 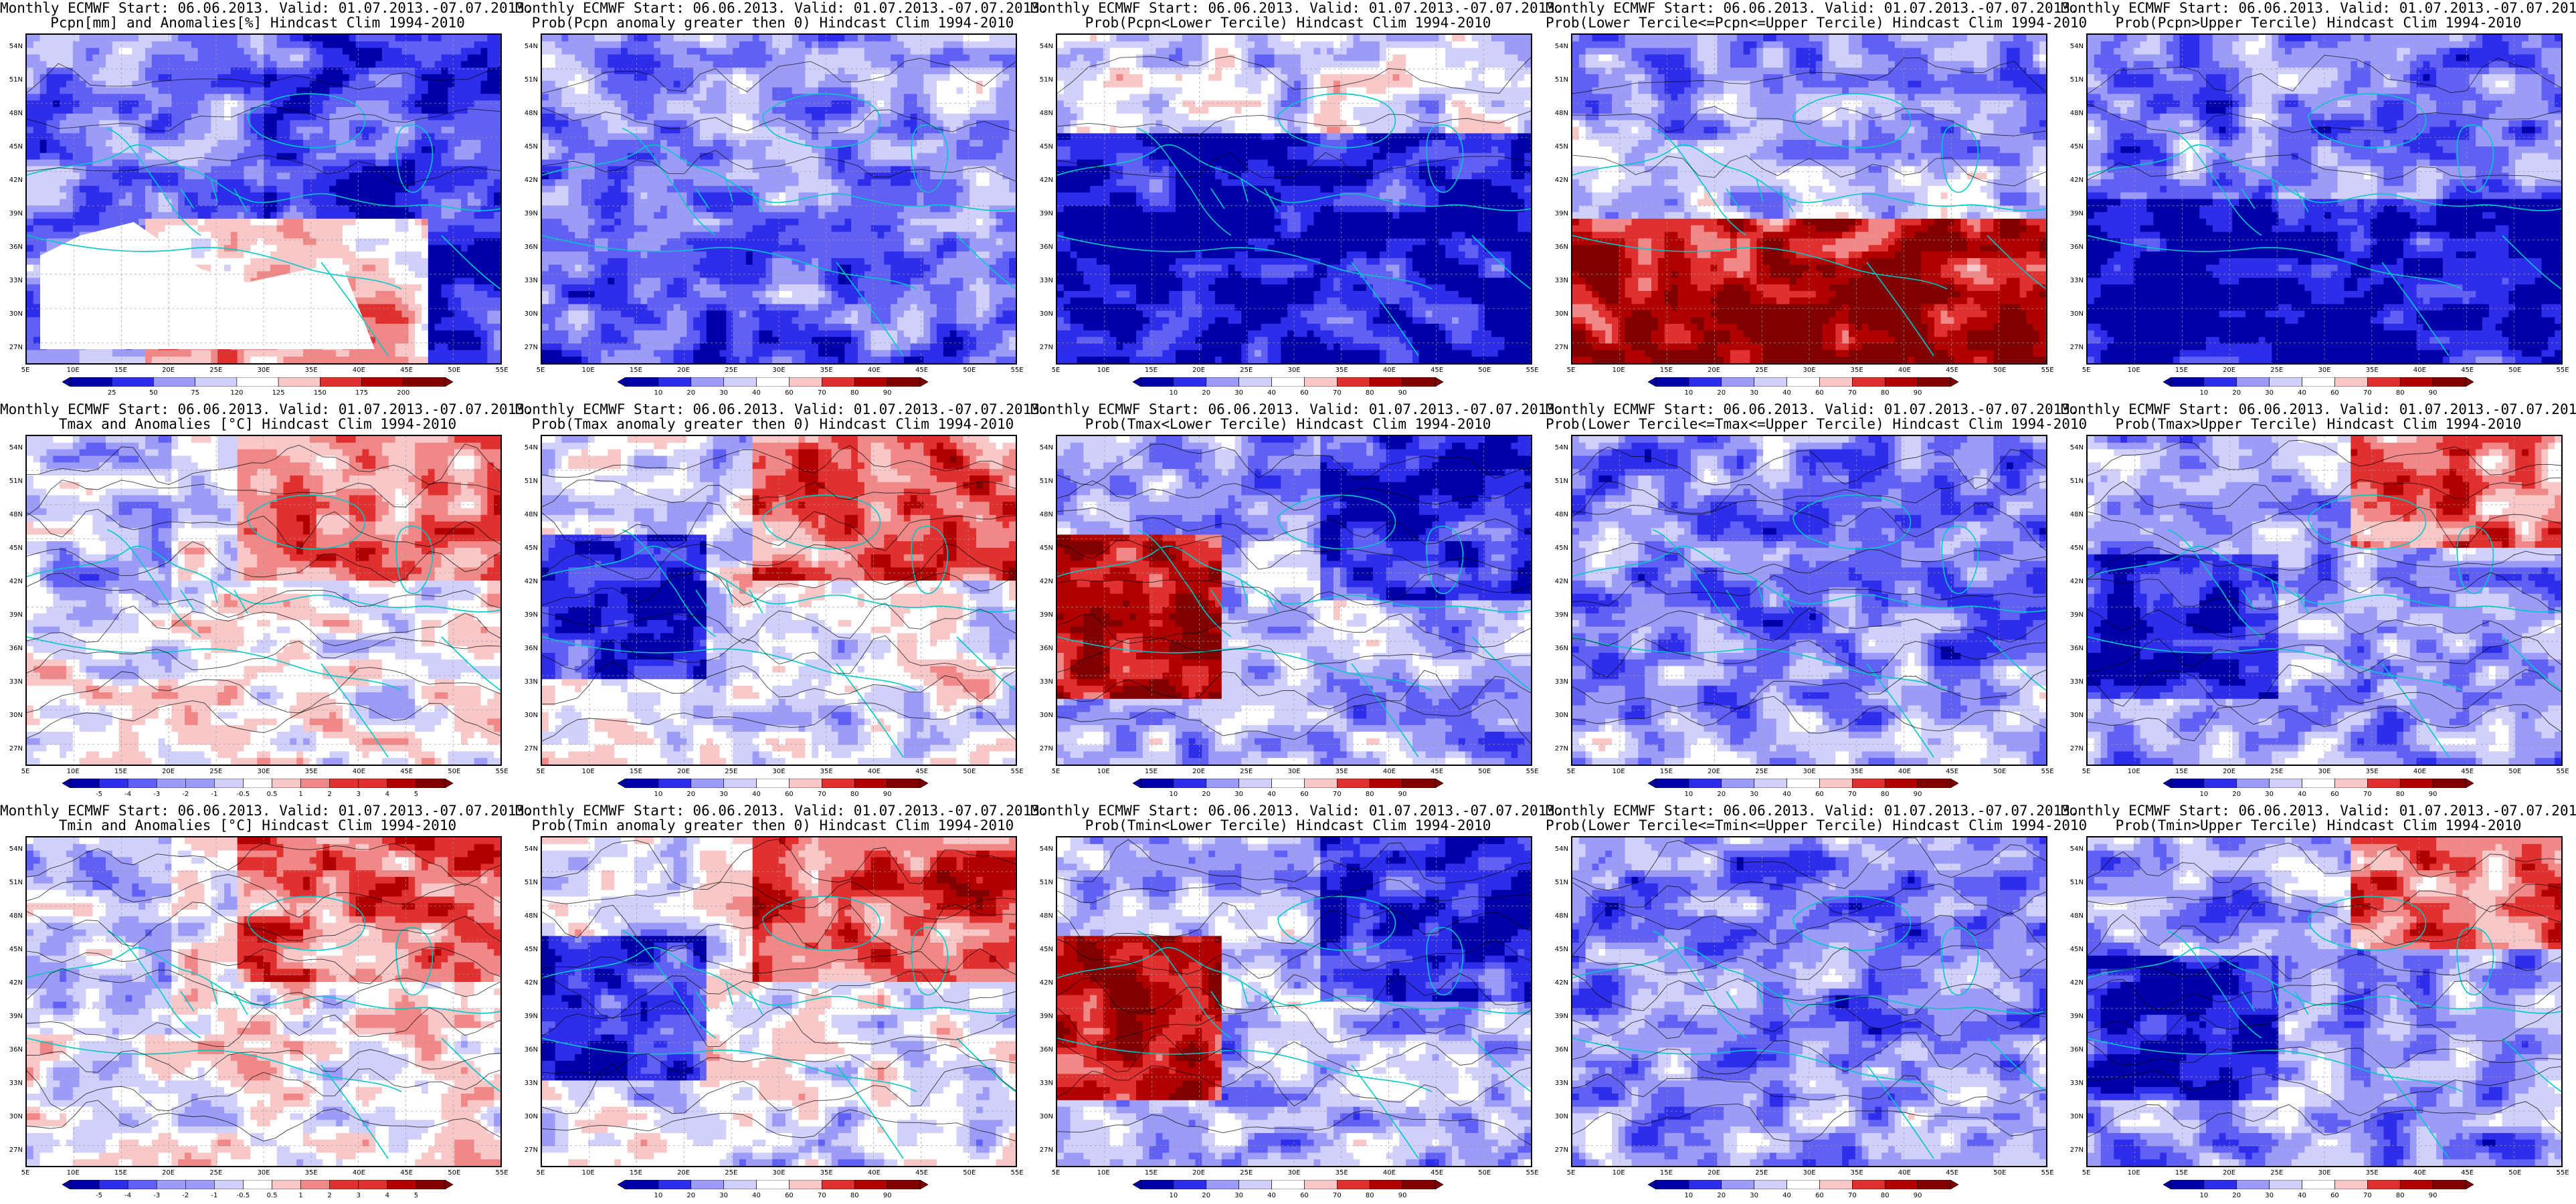 I want to click on latitude-label: 33N, so click(x=13, y=682).